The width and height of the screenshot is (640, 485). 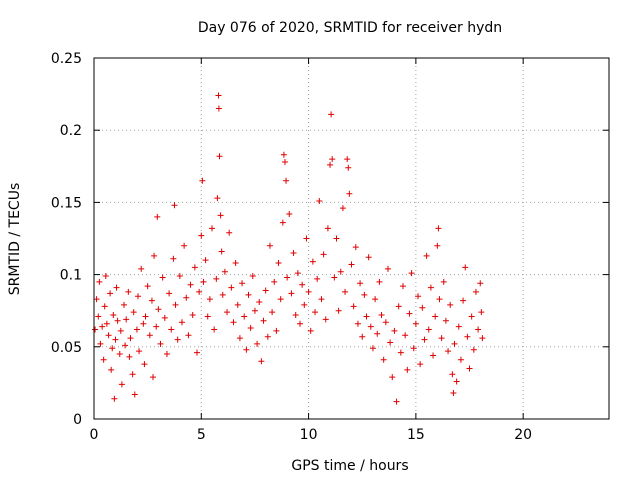 I want to click on y-tick-label: 0.05, so click(x=66, y=348).